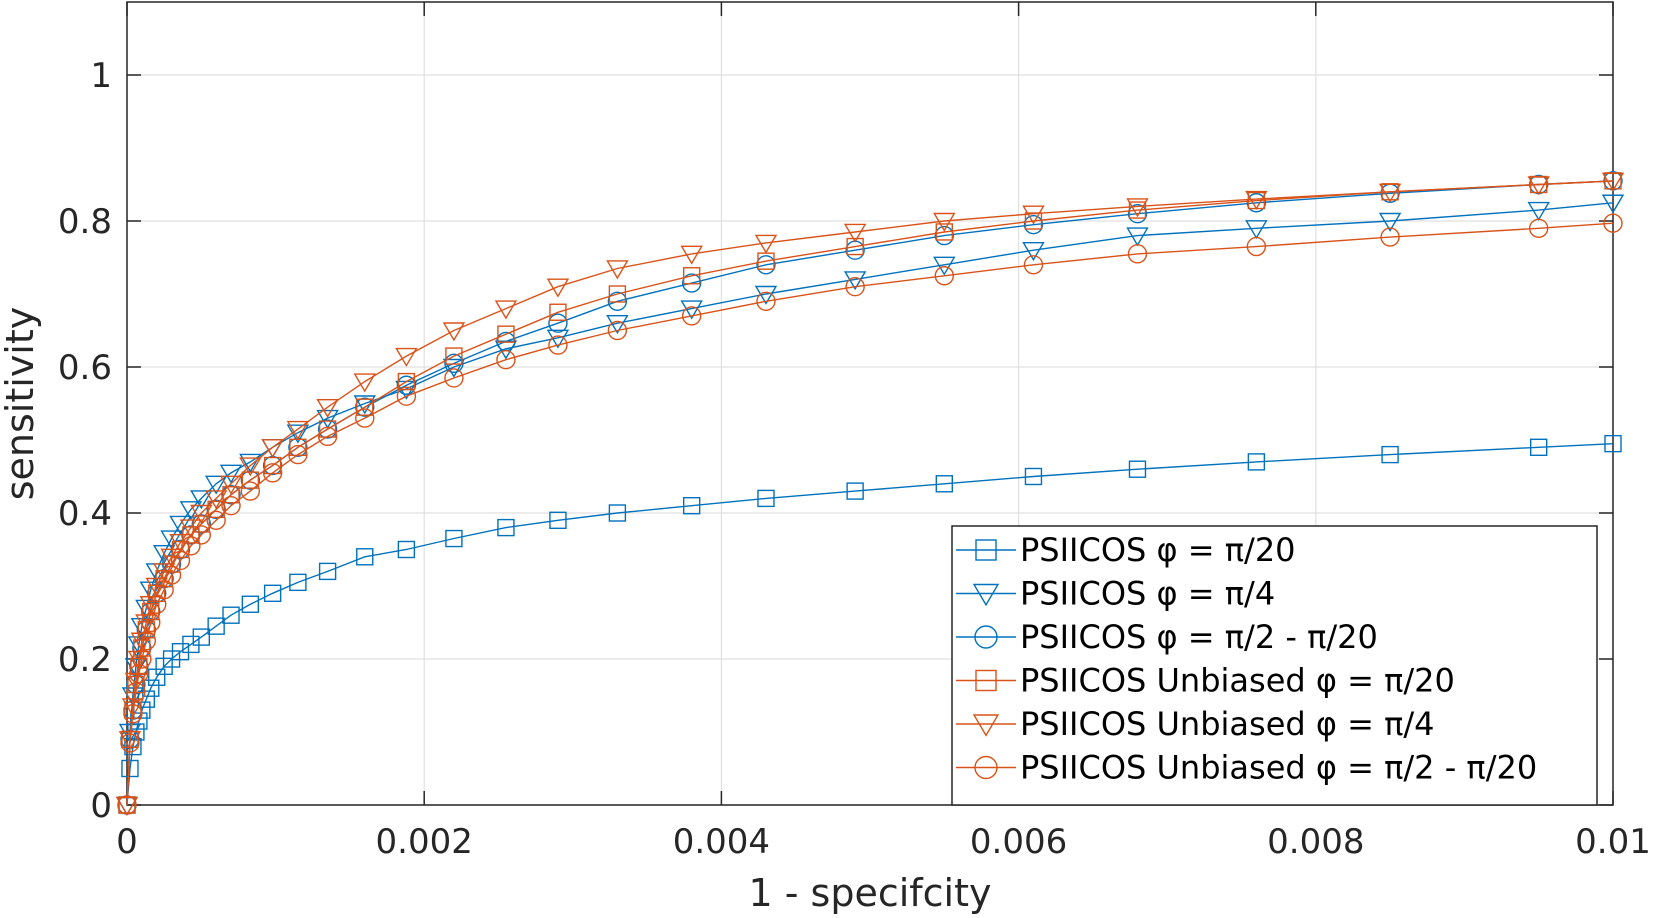  I want to click on legend-box, so click(1274, 665).